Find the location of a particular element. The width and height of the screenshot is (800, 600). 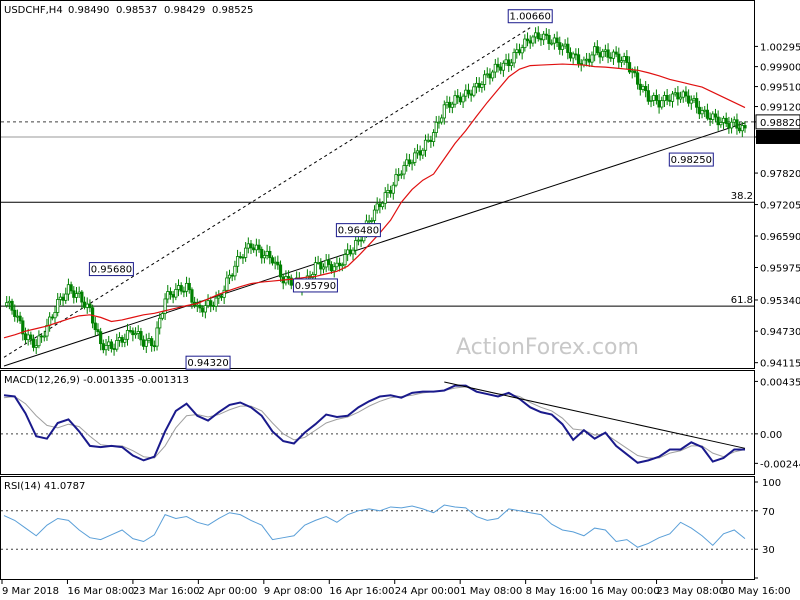

price-label-box is located at coordinates (358, 230).